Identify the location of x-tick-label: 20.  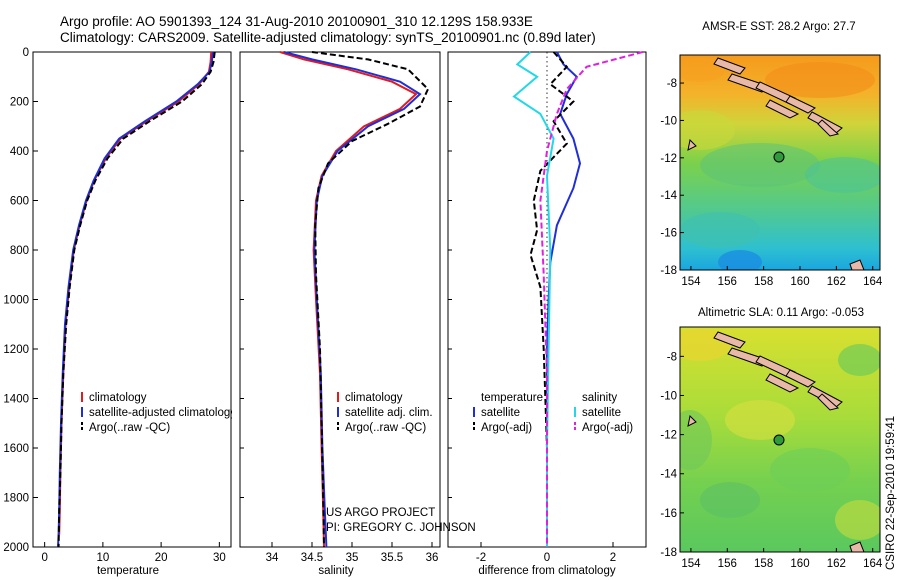
(161, 558).